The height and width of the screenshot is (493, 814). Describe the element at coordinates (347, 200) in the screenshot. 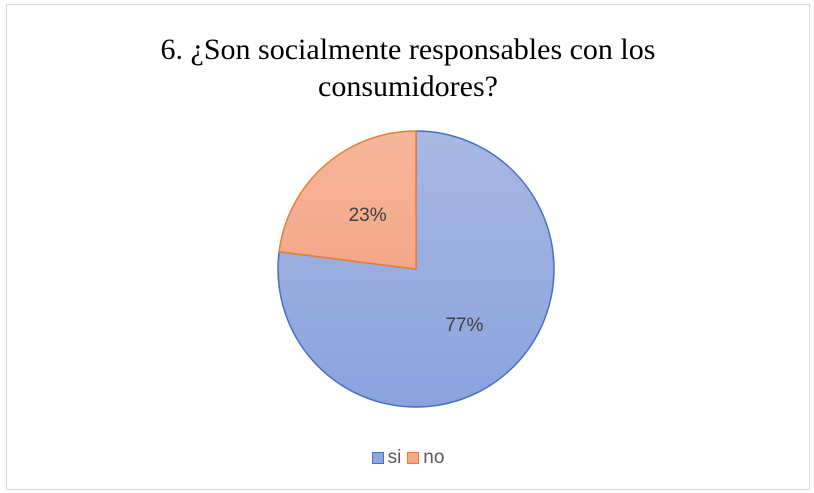

I see `pie-slice-no` at that location.